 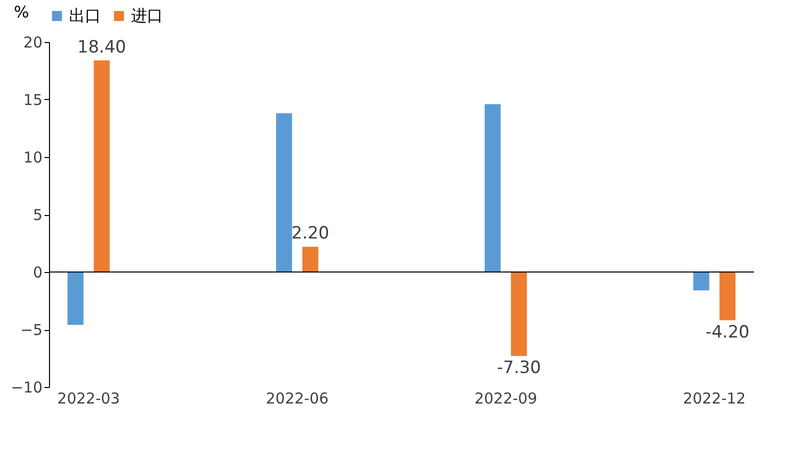 What do you see at coordinates (32, 157) in the screenshot?
I see `y-tick-label: 10` at bounding box center [32, 157].